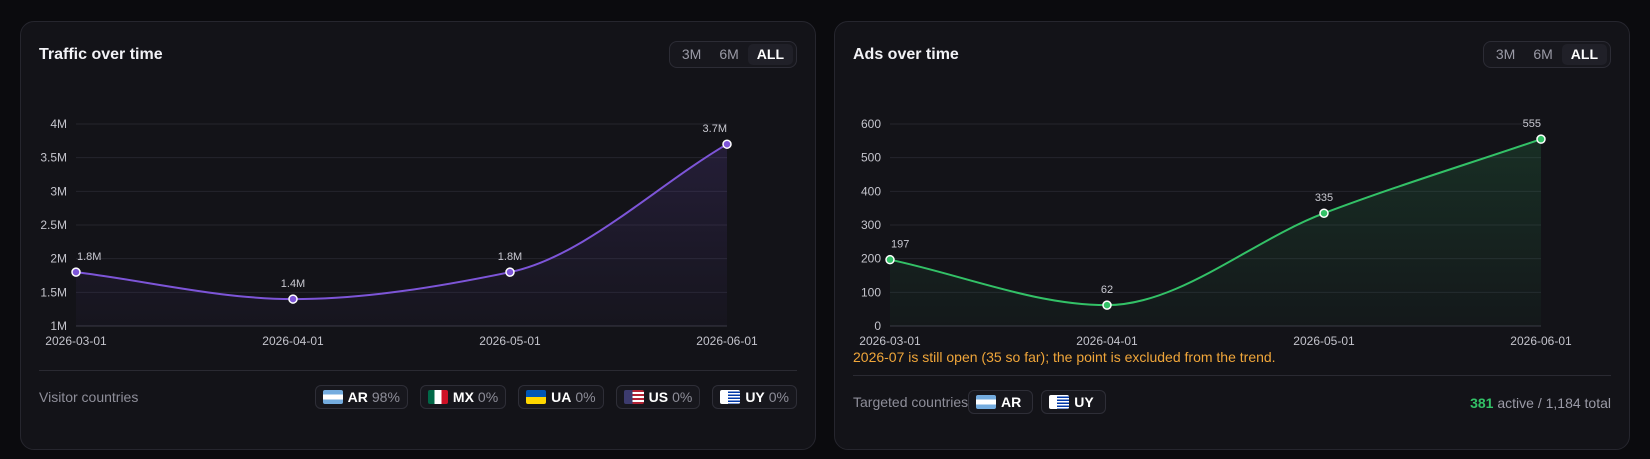  Describe the element at coordinates (1543, 54) in the screenshot. I see `ads-range-6m: 6M` at that location.